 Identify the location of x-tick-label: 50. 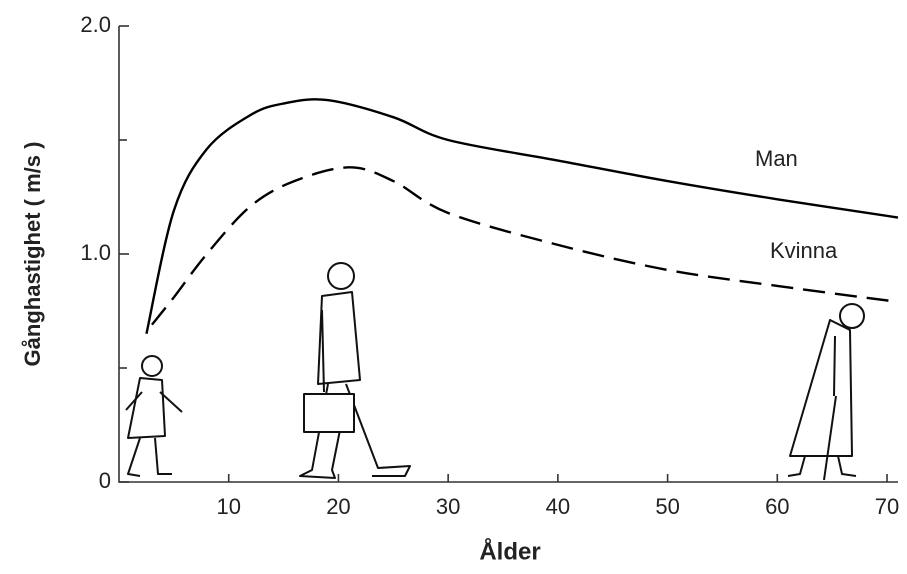
(667, 506).